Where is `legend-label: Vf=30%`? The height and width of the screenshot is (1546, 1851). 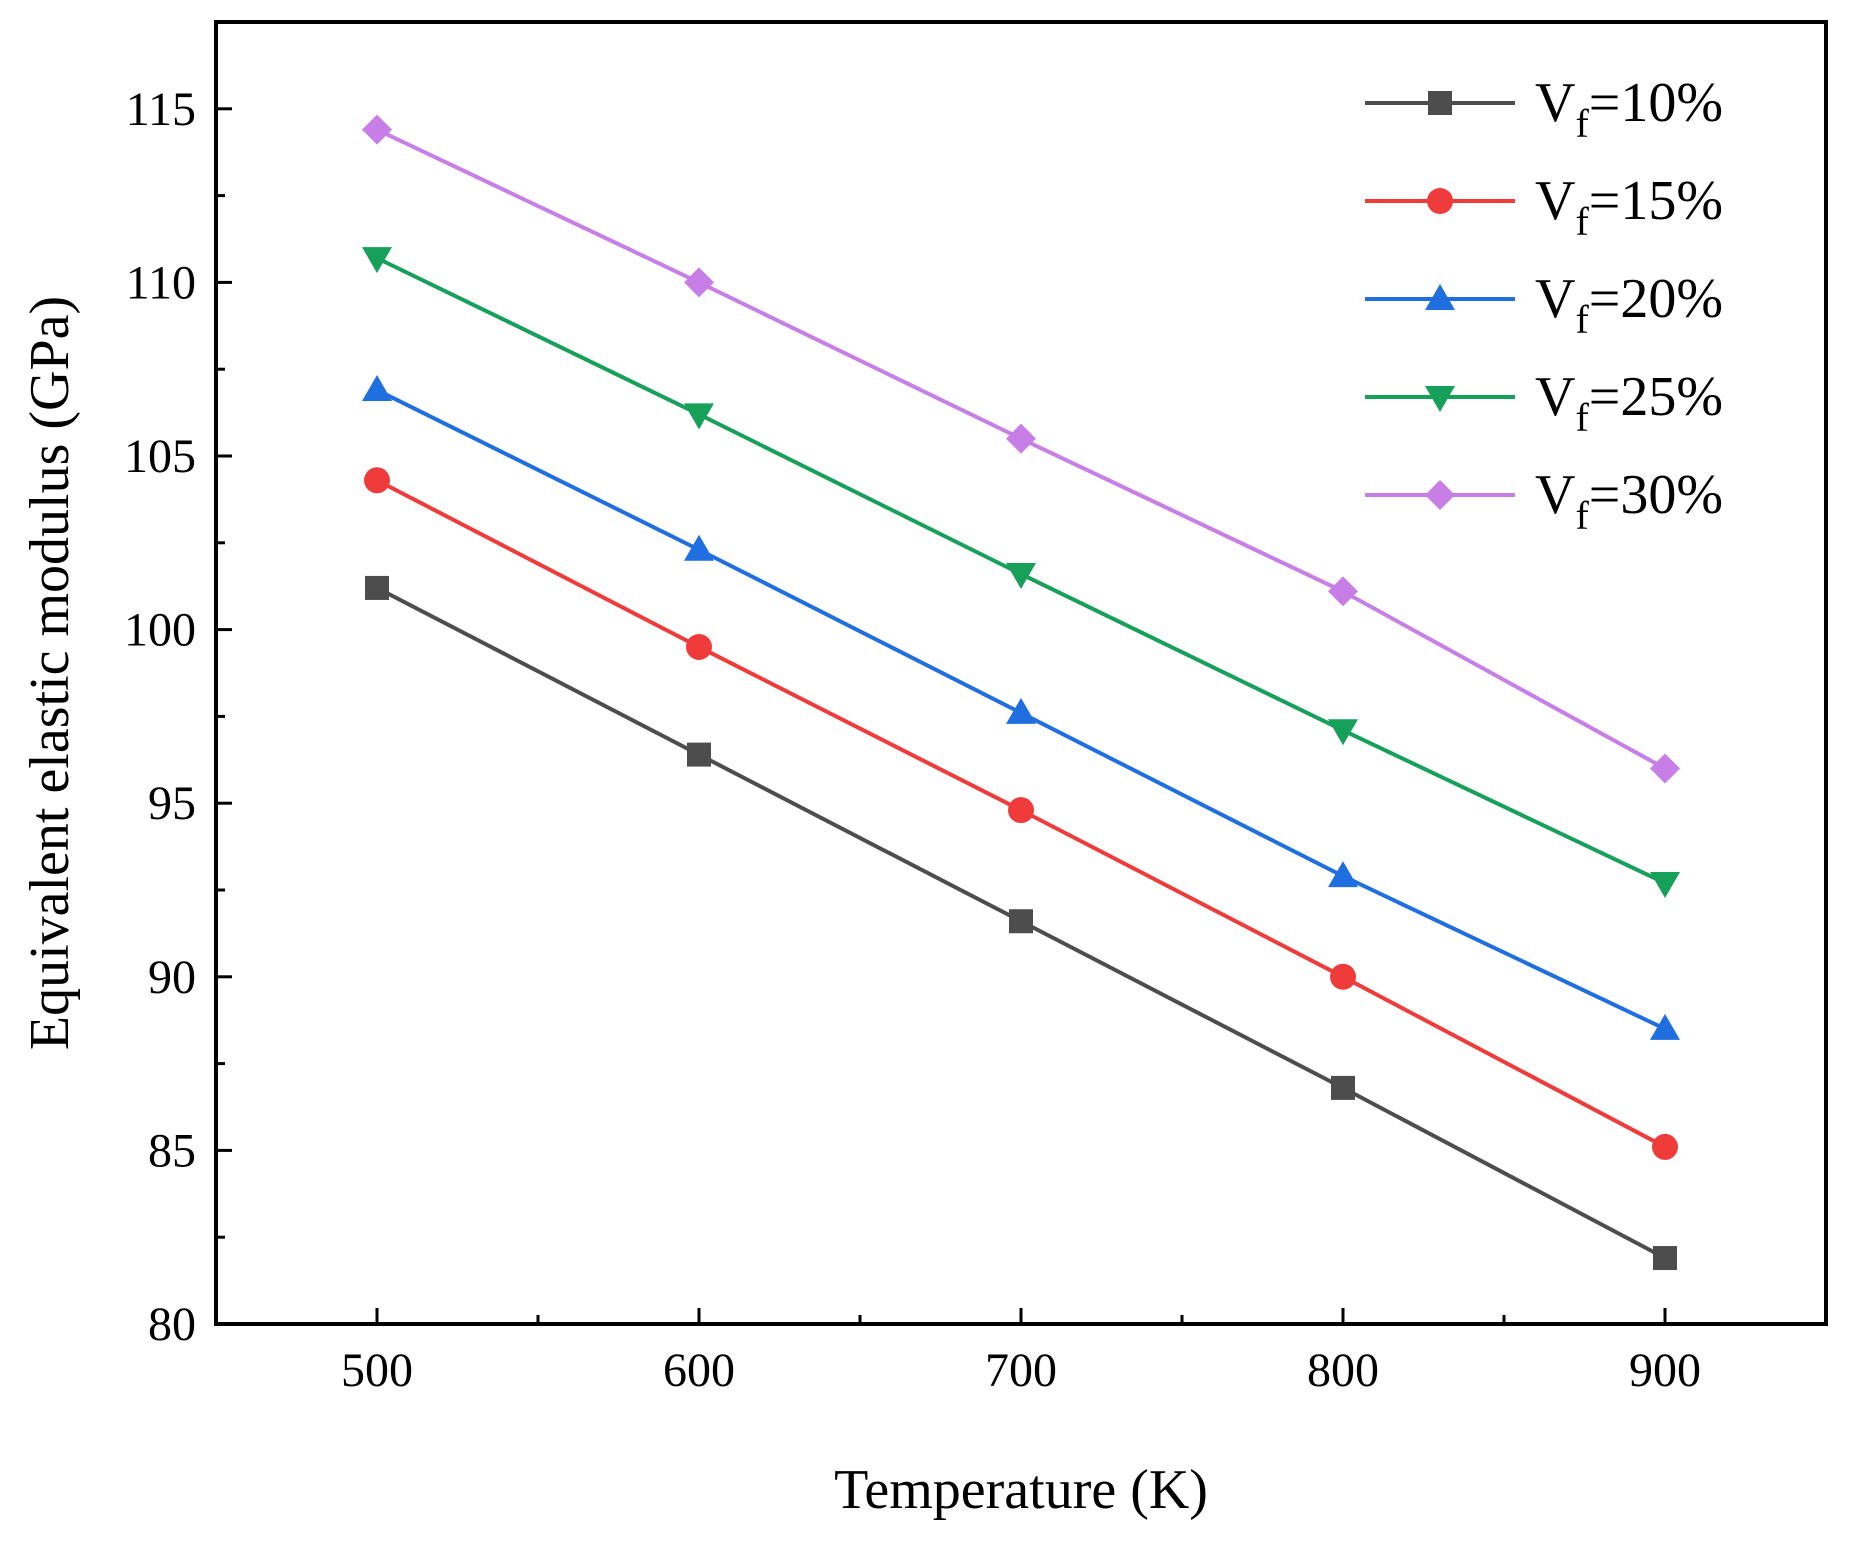 legend-label: Vf=30% is located at coordinates (1629, 501).